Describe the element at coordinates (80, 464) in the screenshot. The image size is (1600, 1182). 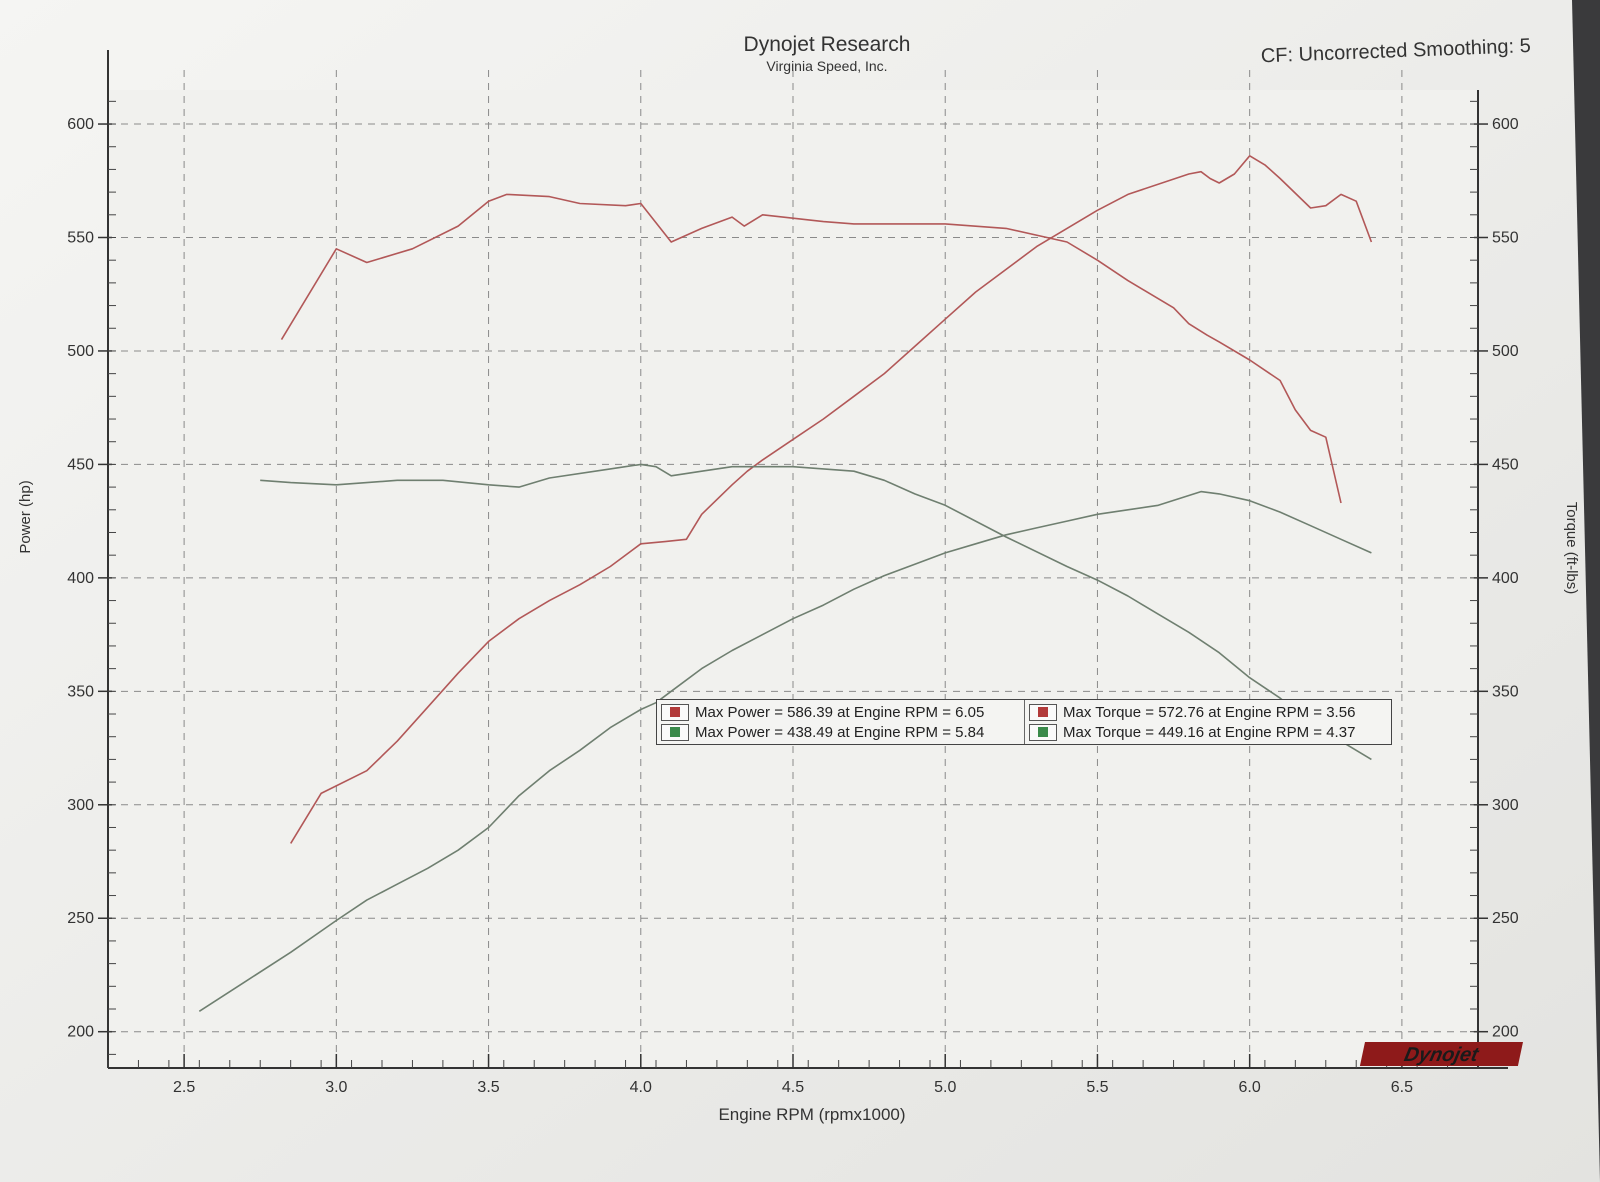
I see `y-tick-label: 450` at that location.